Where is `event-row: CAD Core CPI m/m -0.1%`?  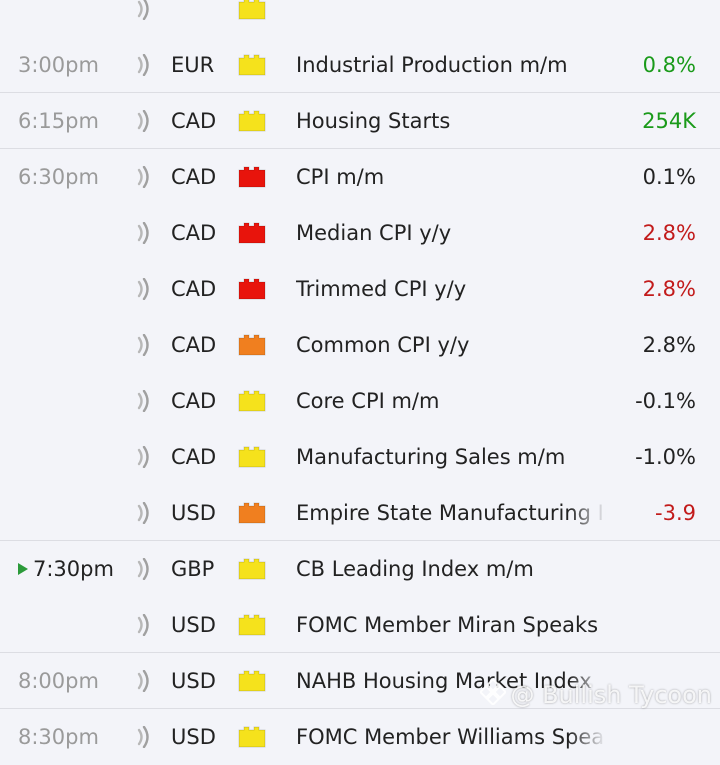
event-row: CAD Core CPI m/m -0.1% is located at coordinates (360, 401).